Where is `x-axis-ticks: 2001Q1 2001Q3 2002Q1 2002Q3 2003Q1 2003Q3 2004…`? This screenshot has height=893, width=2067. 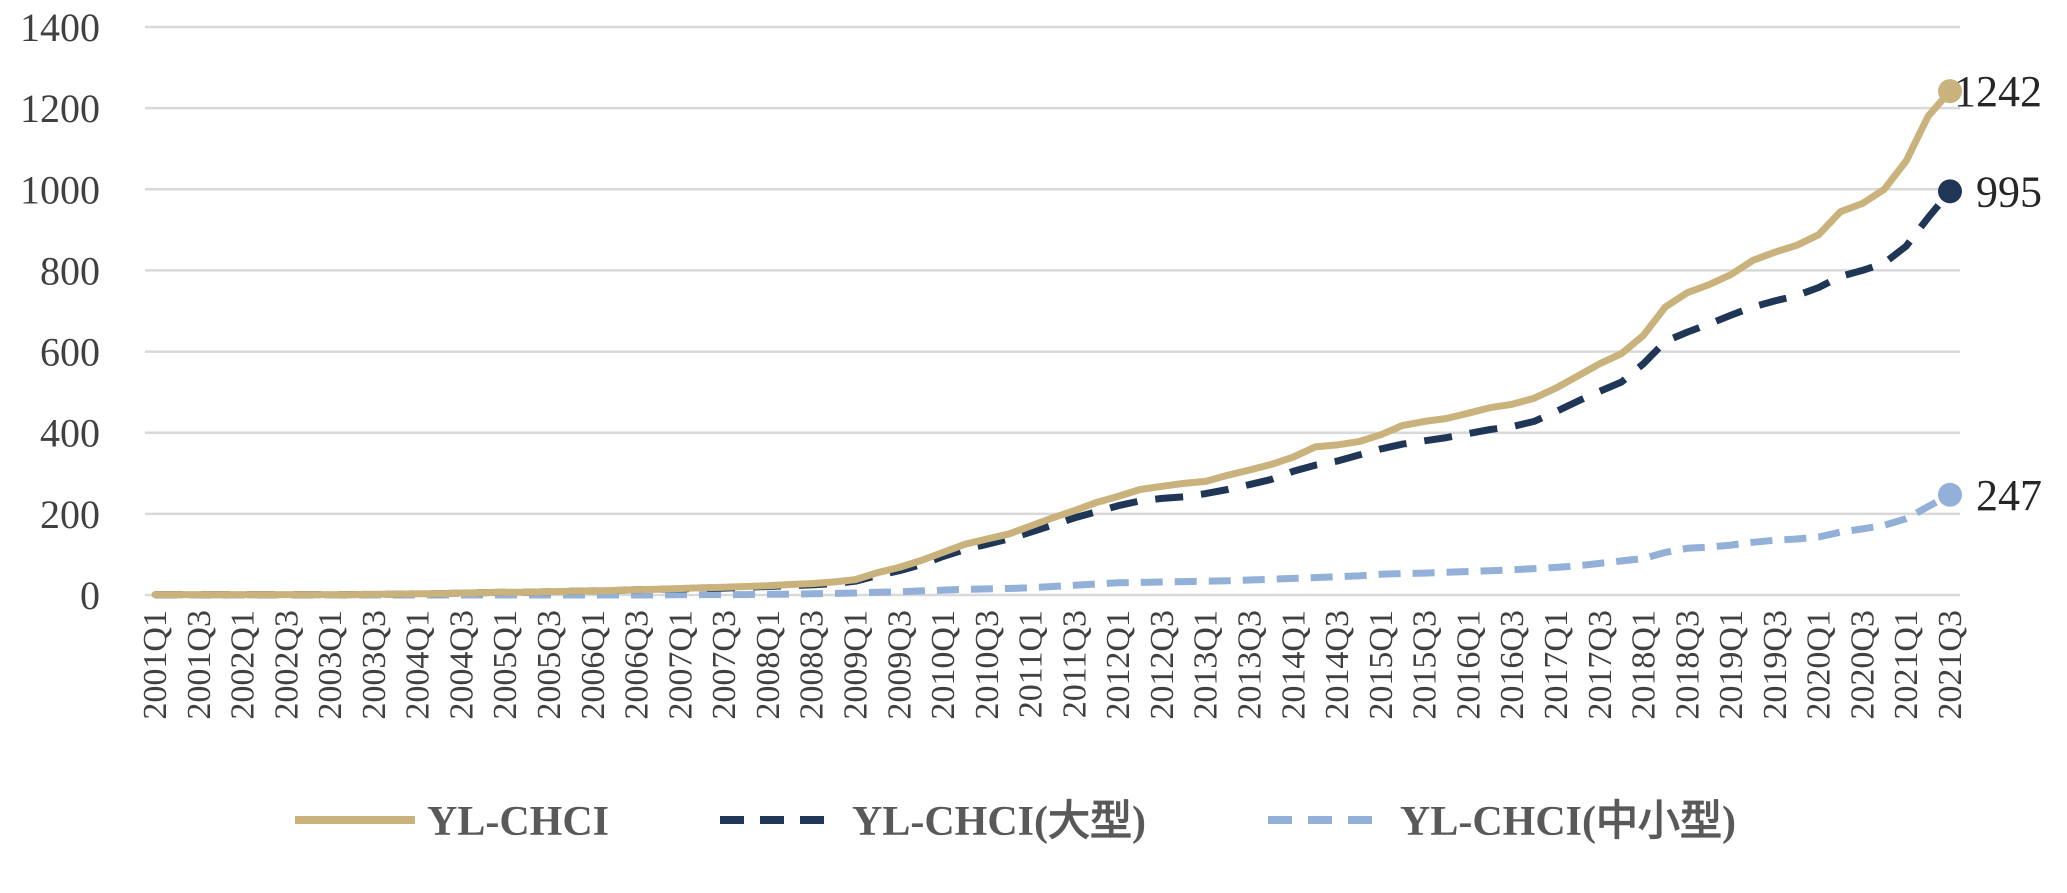 x-axis-ticks: 2001Q1 2001Q3 2002Q1 2002Q3 2003Q1 2003Q3 2004… is located at coordinates (1053, 665).